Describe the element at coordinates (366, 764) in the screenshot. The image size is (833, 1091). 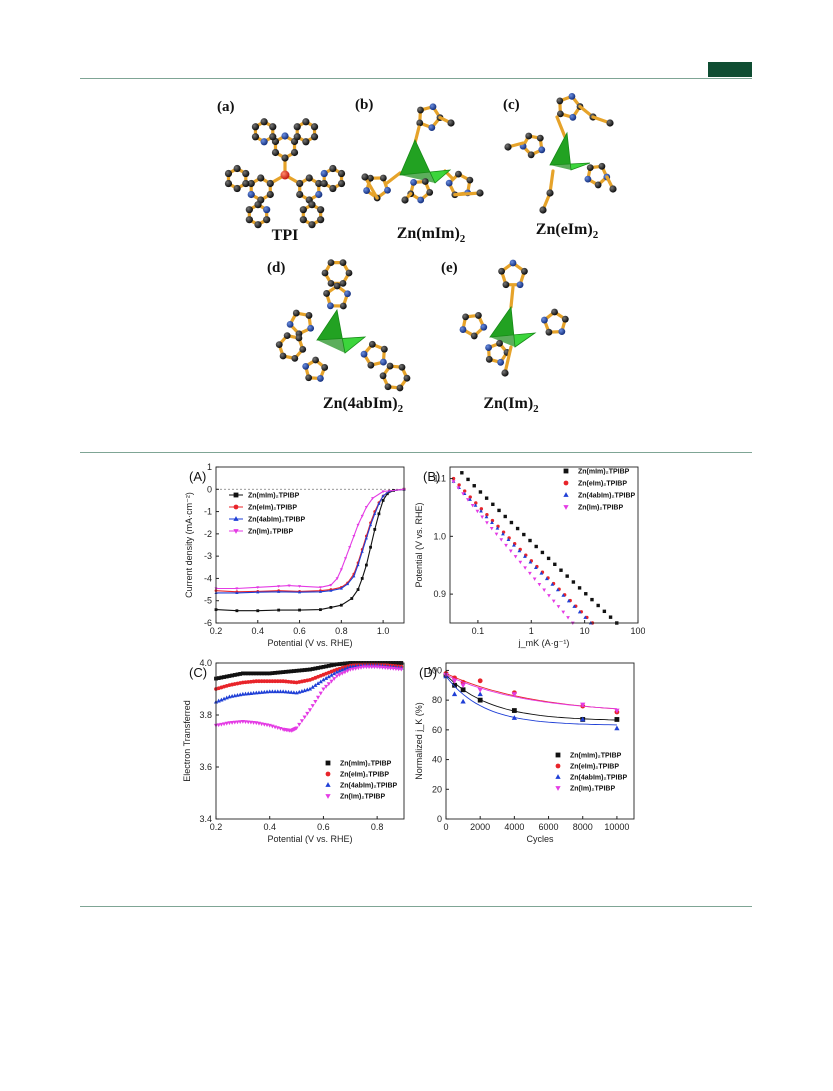
I see `legend-entry: Zn(mIm)₂TPIBP` at that location.